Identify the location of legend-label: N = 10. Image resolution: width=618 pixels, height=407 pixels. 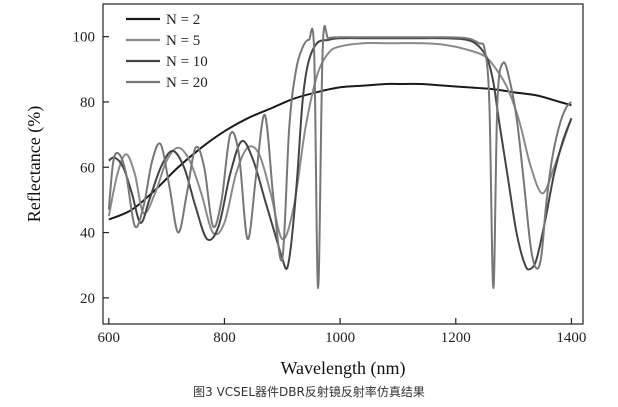
(187, 62).